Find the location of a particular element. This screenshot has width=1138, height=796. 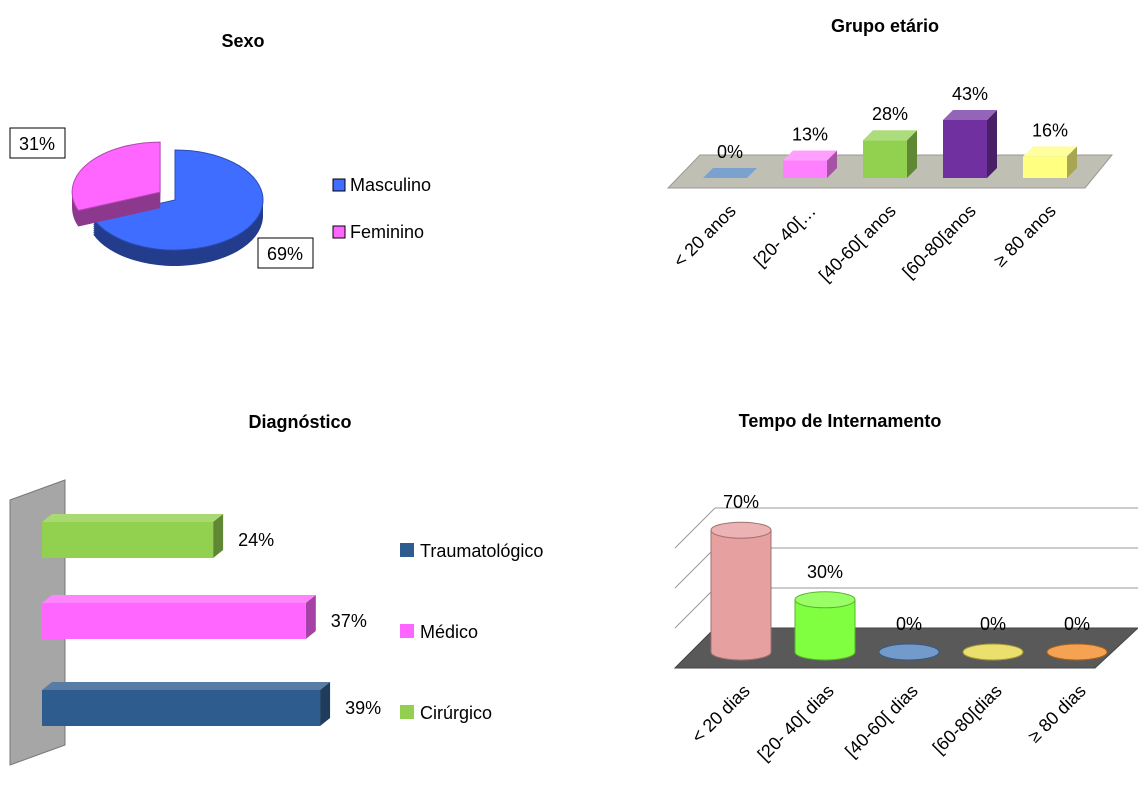

value-label: 24% is located at coordinates (256, 540).